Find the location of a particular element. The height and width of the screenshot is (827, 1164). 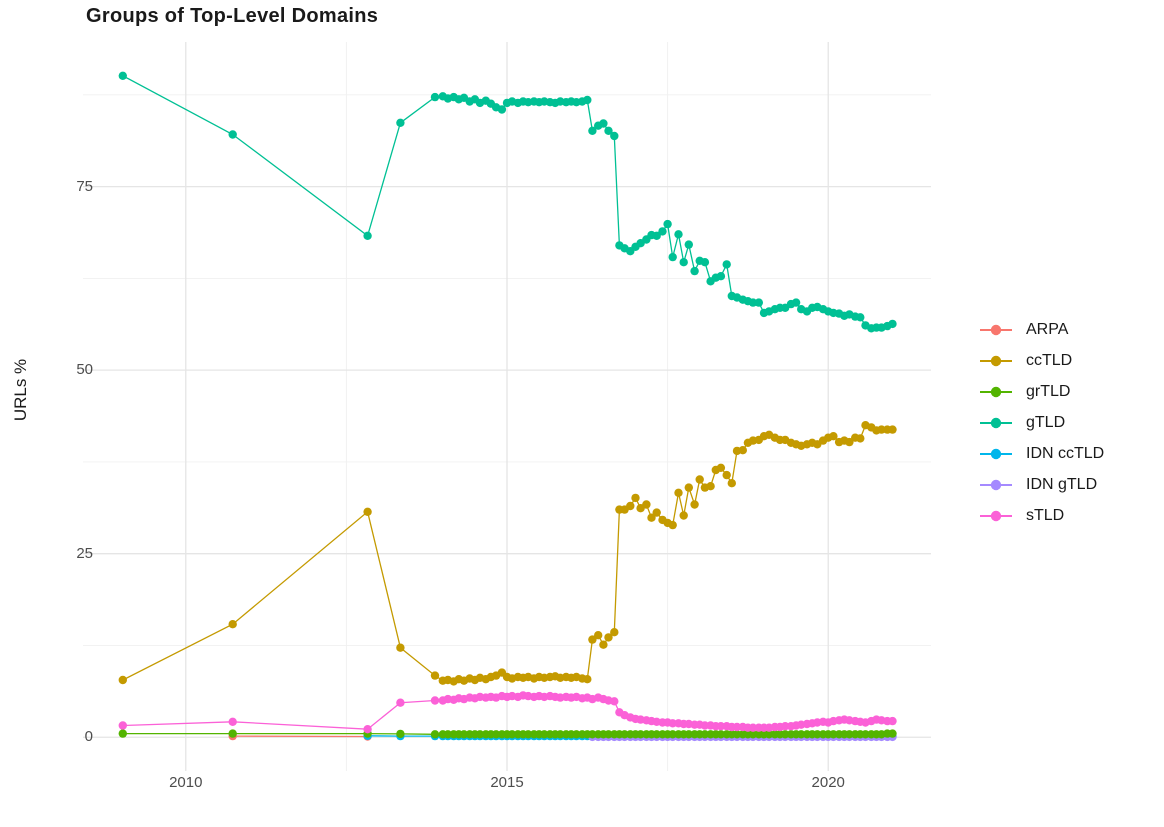

legend-label: sTLD is located at coordinates (1045, 515).